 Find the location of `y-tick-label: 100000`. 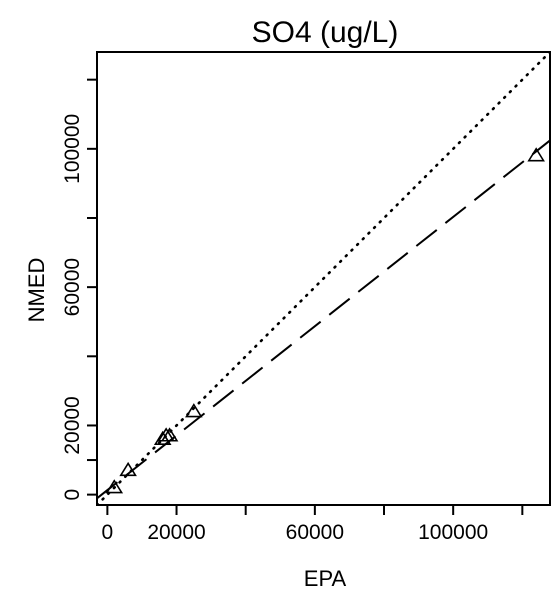

y-tick-label: 100000 is located at coordinates (72, 149).